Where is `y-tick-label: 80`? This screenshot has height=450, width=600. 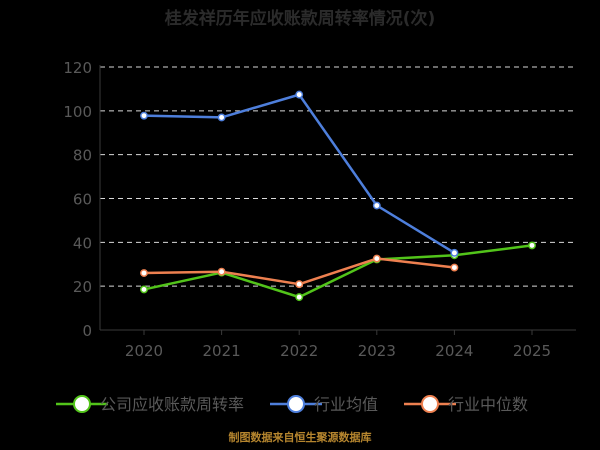
y-tick-label: 80 is located at coordinates (82, 156).